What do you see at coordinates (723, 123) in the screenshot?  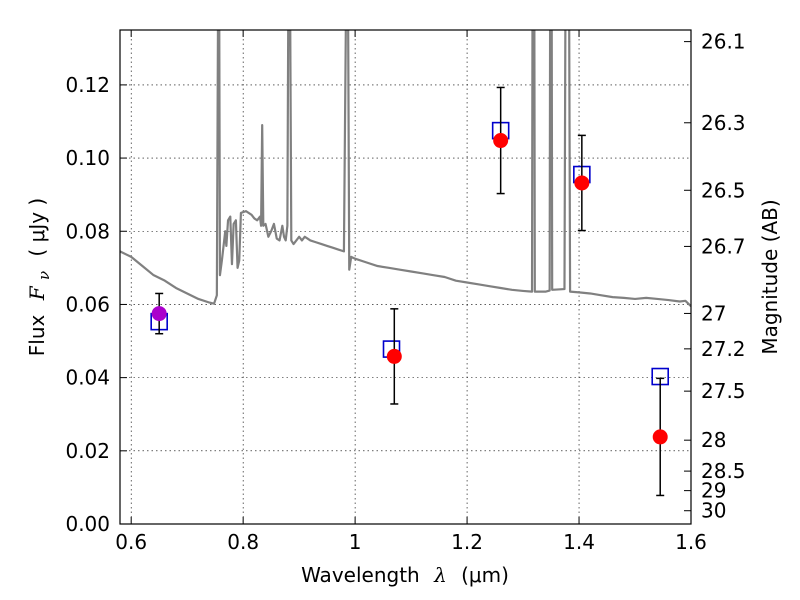 I see `y2-tick-label: 26.3` at bounding box center [723, 123].